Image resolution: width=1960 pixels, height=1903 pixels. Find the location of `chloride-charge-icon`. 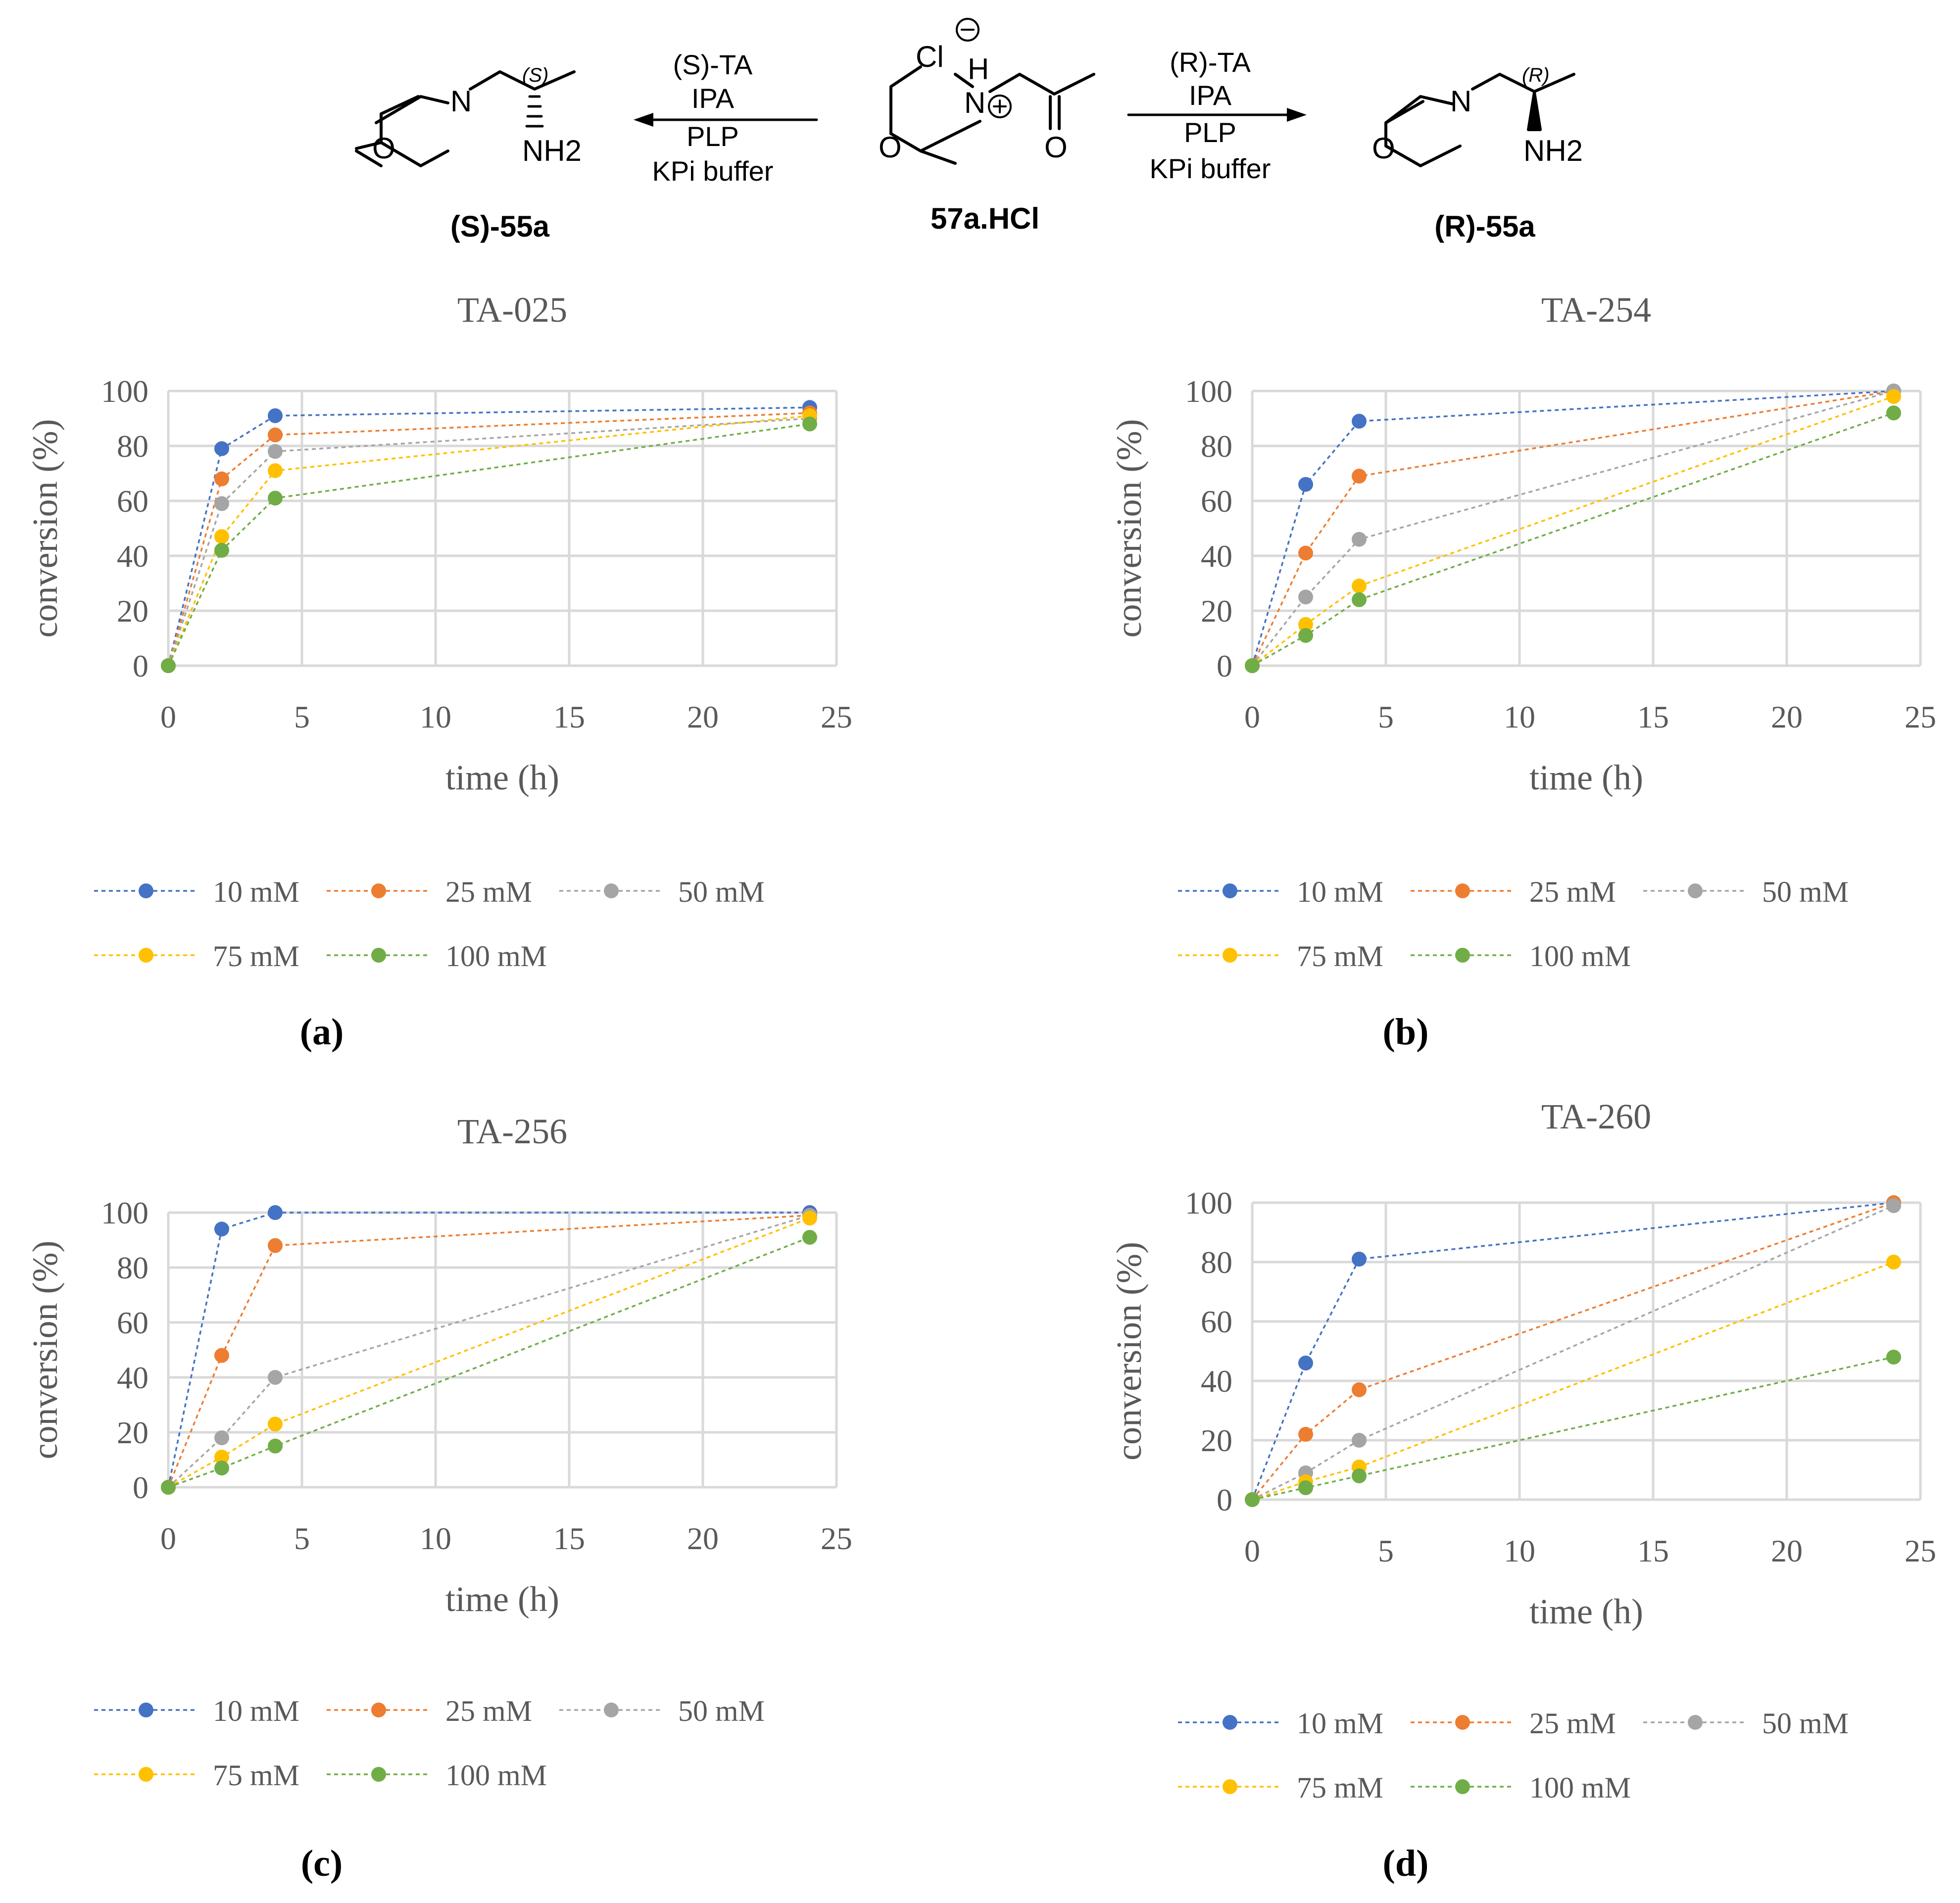

chloride-charge-icon is located at coordinates (968, 30).